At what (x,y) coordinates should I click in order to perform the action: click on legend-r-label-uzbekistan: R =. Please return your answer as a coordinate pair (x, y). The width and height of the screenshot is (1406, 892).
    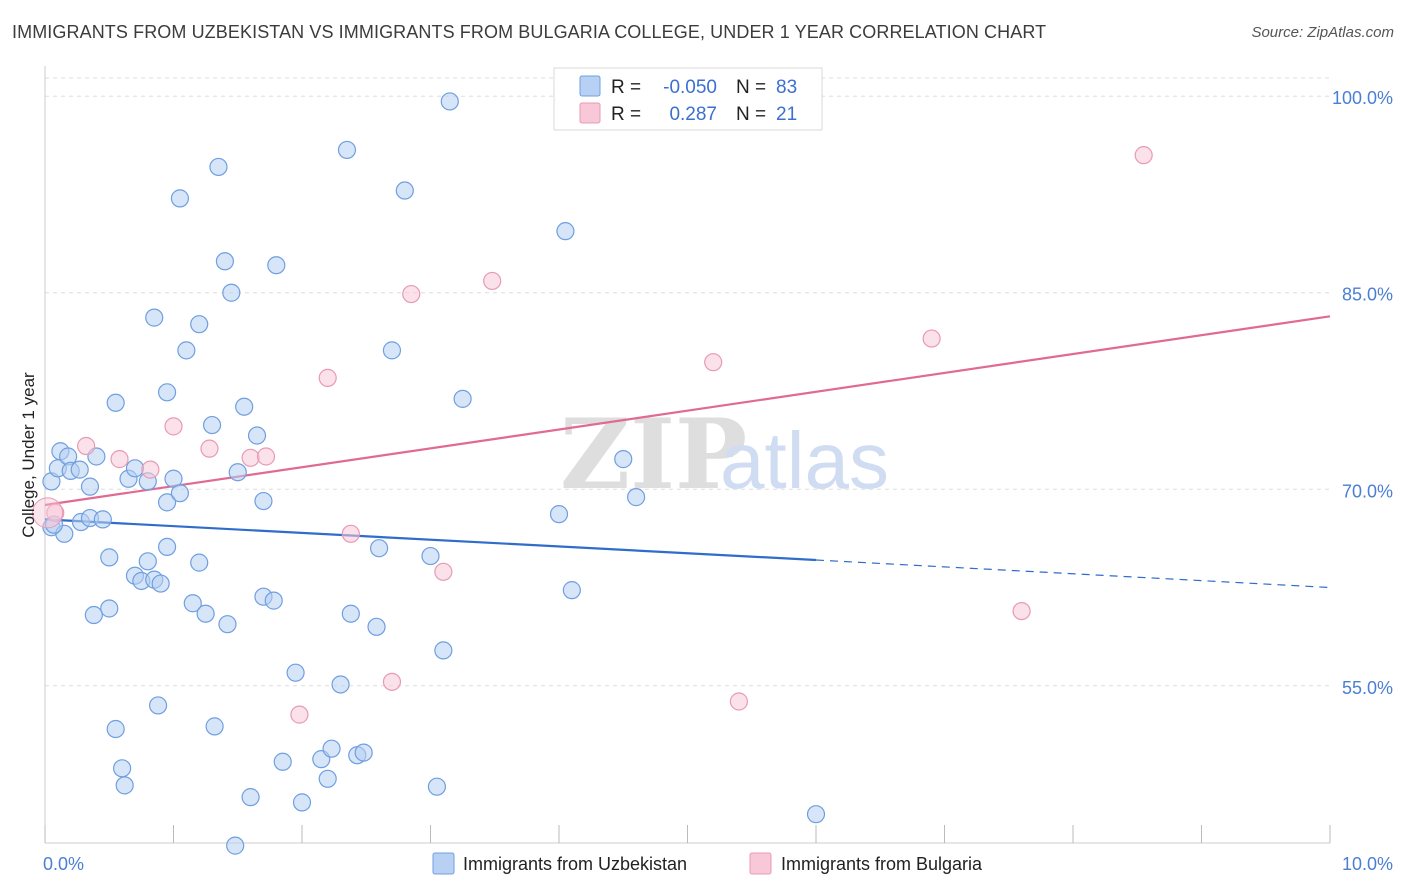
    Looking at the image, I should click on (626, 87).